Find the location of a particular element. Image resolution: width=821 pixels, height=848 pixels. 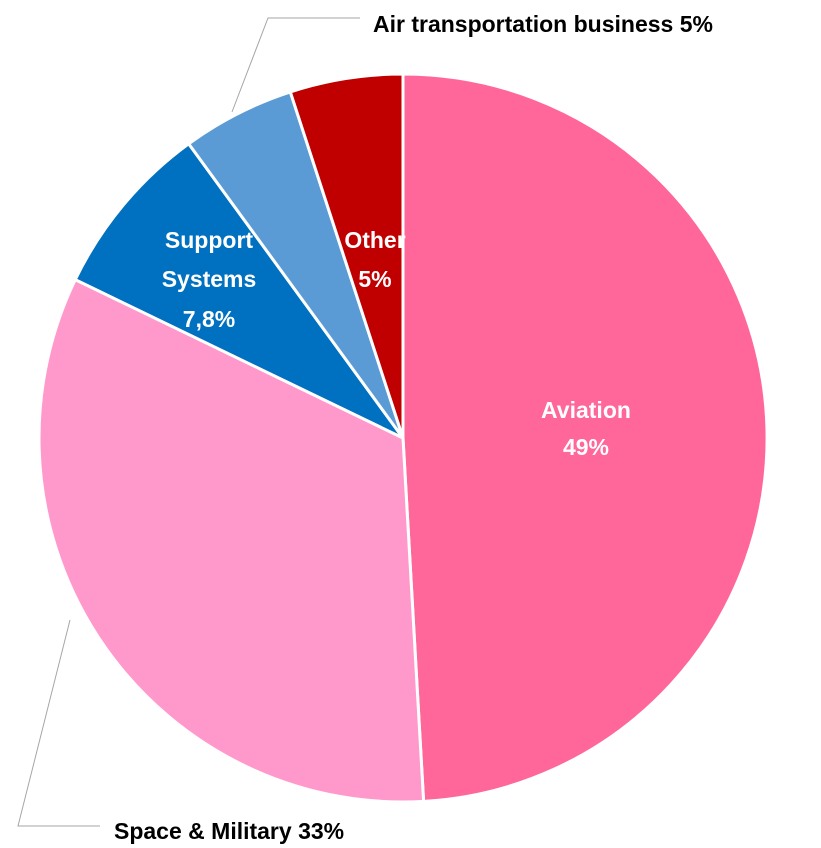

data-label-air-transportation: Air transportation business 5% is located at coordinates (543, 24).